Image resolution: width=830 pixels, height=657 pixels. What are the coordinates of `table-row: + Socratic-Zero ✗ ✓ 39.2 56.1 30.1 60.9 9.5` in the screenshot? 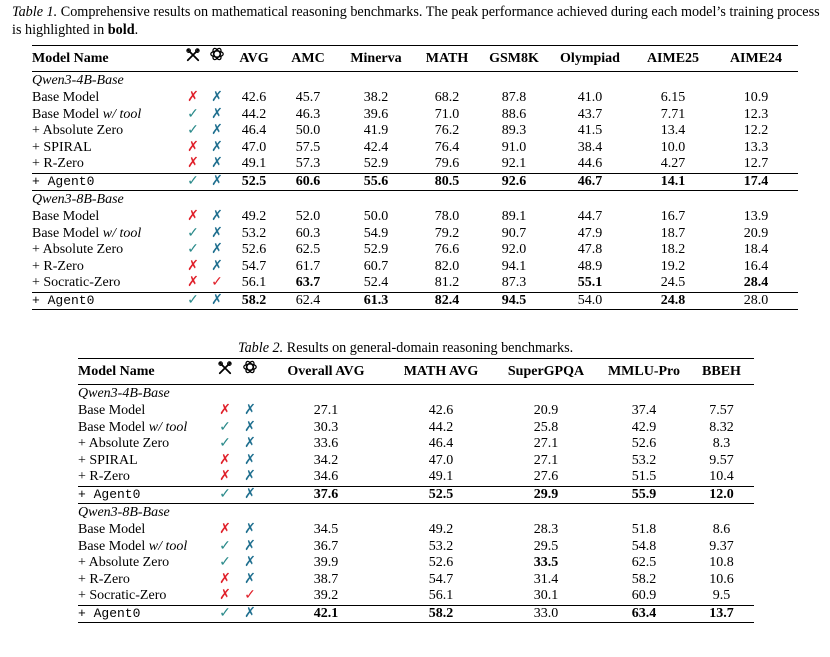 It's located at (416, 596).